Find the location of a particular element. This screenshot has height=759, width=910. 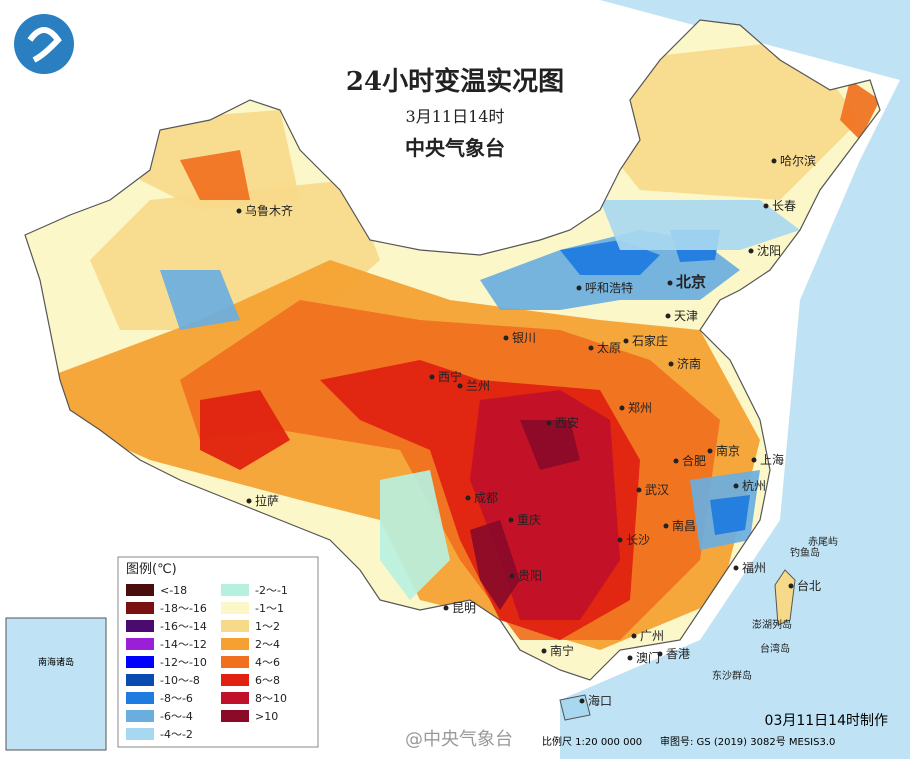

city-label: 广州 is located at coordinates (652, 636).